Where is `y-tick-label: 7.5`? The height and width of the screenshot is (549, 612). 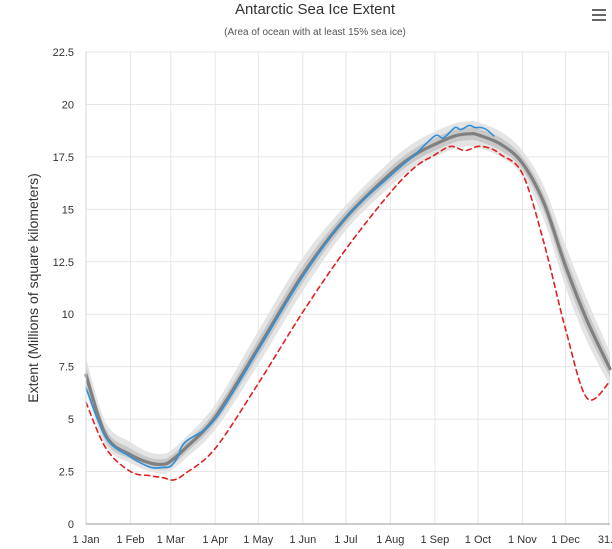
y-tick-label: 7.5 is located at coordinates (66, 368).